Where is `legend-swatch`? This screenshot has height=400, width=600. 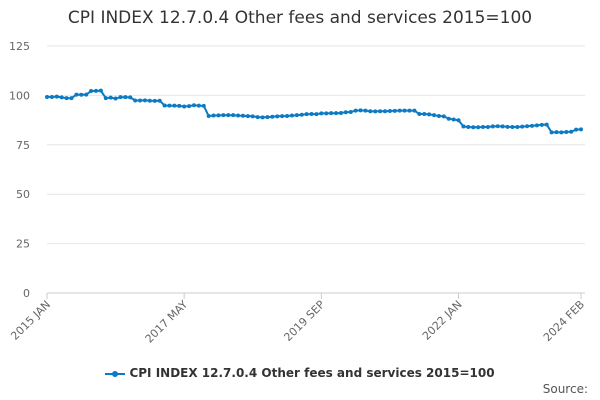
legend-swatch is located at coordinates (115, 373).